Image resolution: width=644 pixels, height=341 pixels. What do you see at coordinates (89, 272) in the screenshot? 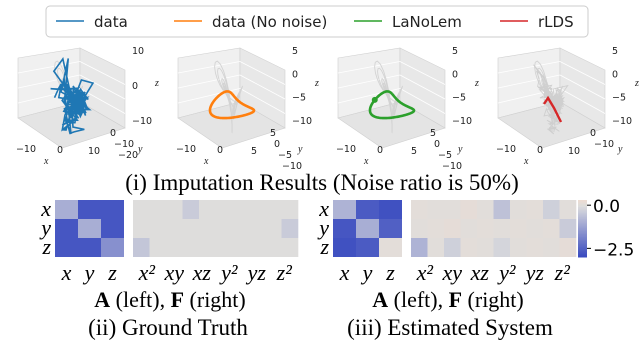
I see `a-col-label: y` at bounding box center [89, 272].